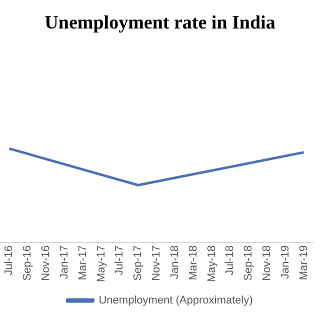 The width and height of the screenshot is (320, 320). Describe the element at coordinates (174, 262) in the screenshot. I see `x-tick-label: Jan-18` at that location.